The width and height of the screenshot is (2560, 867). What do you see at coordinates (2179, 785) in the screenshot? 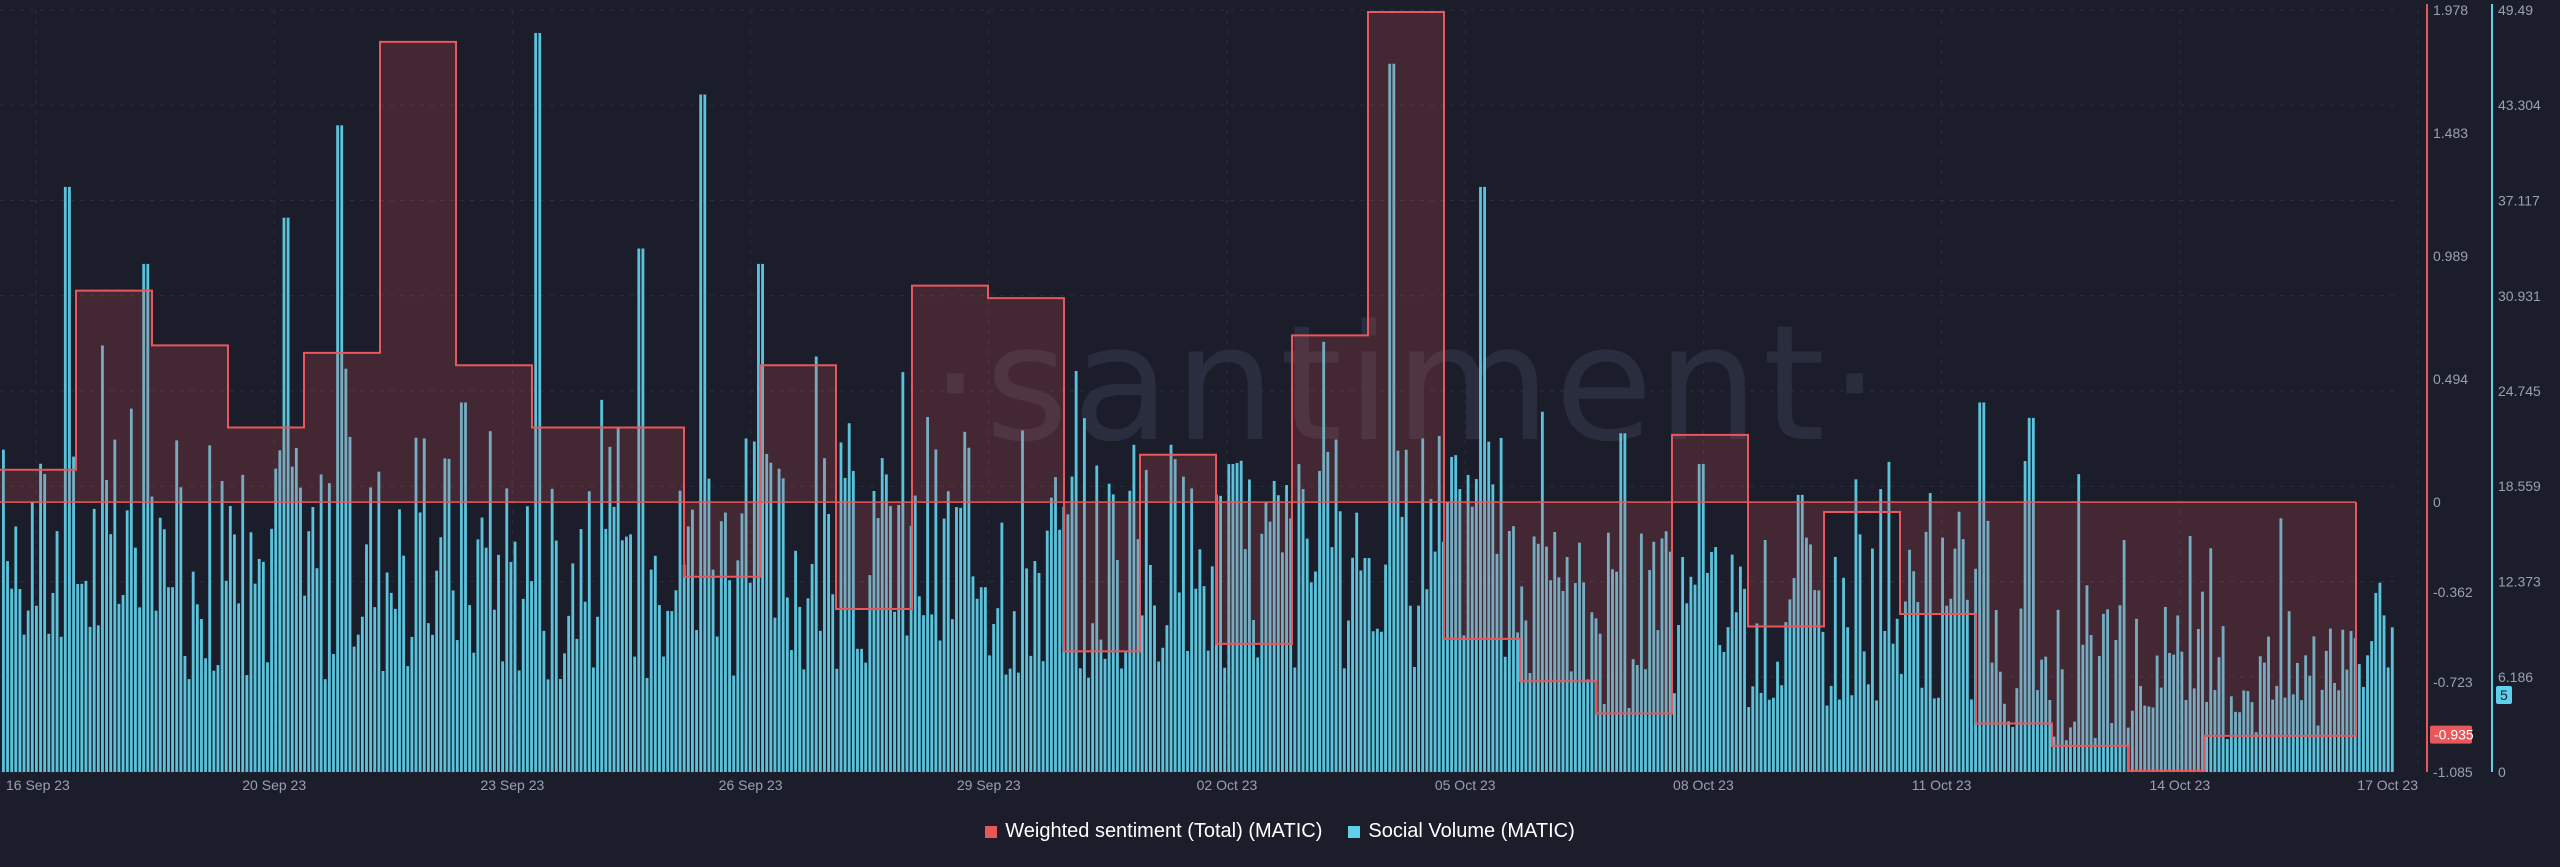
I see `x-axis-tick-label: 14 Oct 23` at bounding box center [2179, 785].